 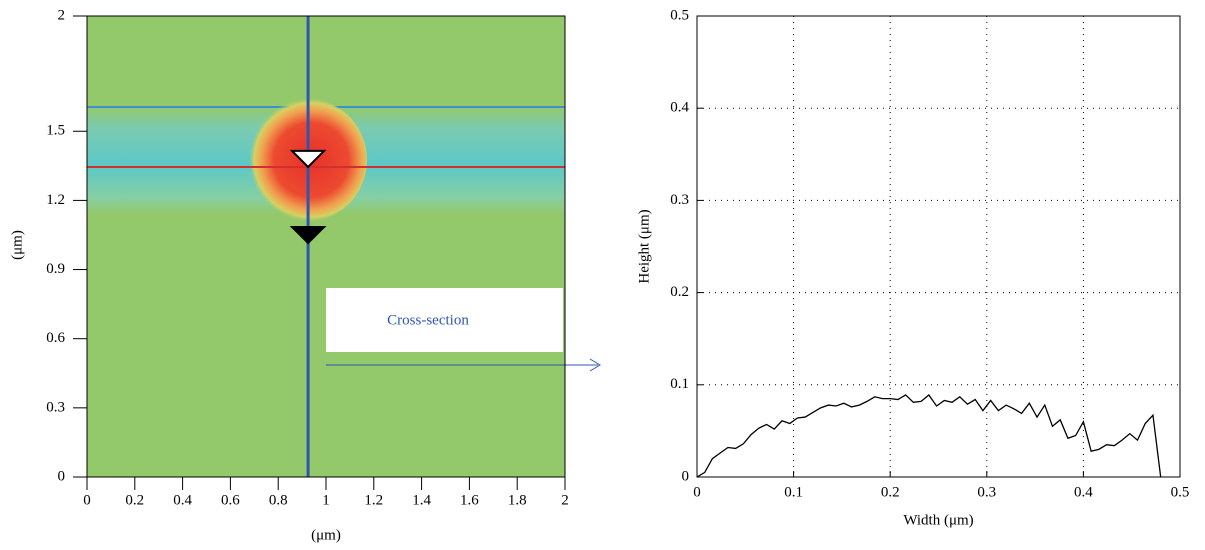 What do you see at coordinates (62, 15) in the screenshot?
I see `y-tick-label: 2` at bounding box center [62, 15].